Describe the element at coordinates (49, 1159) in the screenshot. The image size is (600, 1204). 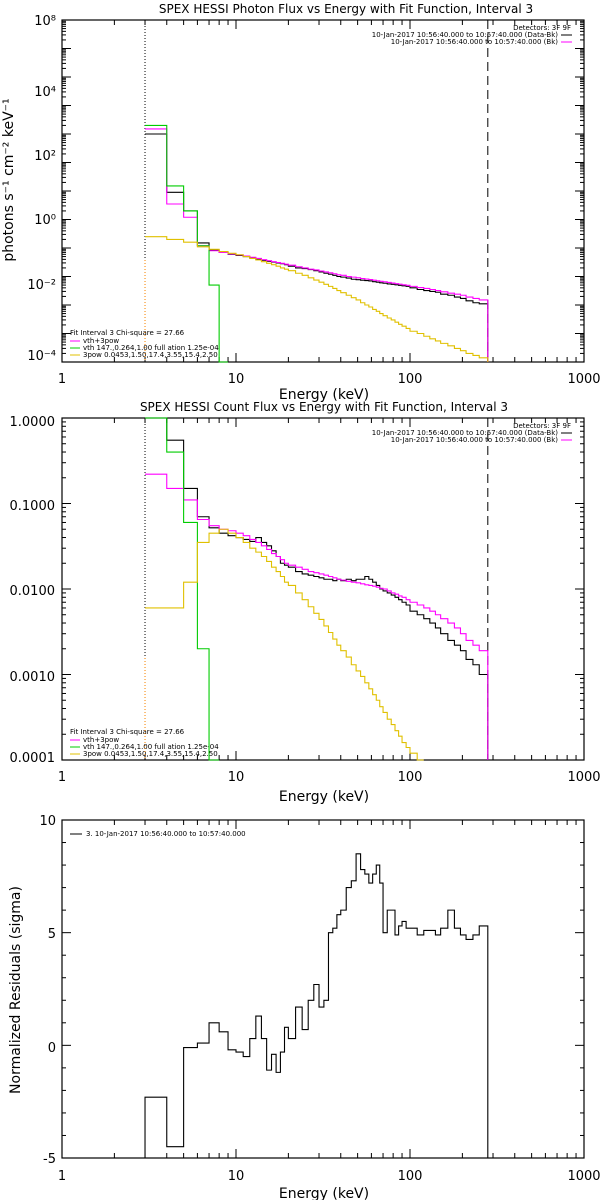
I see `residuals-ytick-m5: -5` at that location.